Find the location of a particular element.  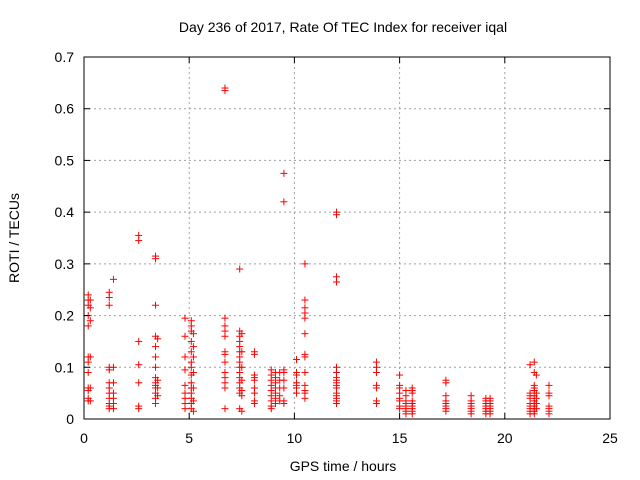

x-tick-label: 20 is located at coordinates (505, 438).